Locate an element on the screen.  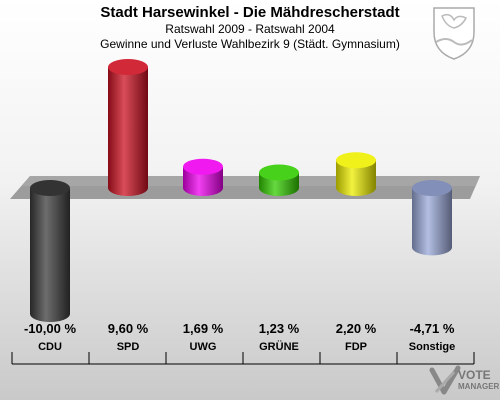
value-label-cdu: -10,00 % is located at coordinates (50, 328).